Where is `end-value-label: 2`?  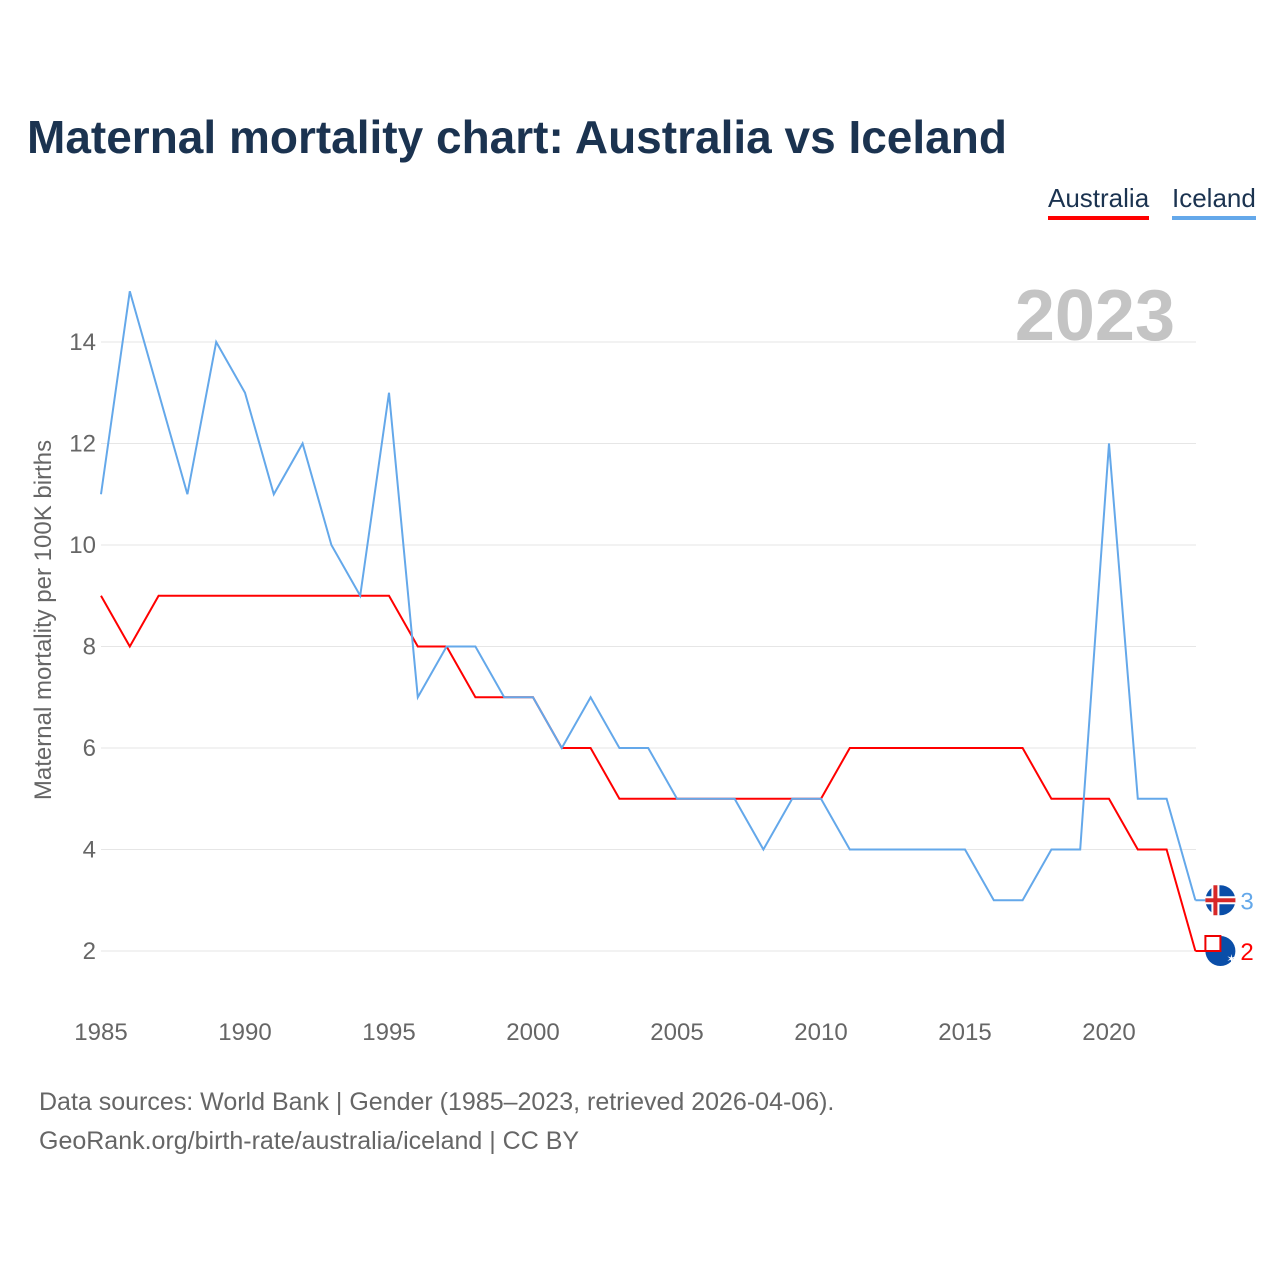
end-value-label: 2 is located at coordinates (1246, 952).